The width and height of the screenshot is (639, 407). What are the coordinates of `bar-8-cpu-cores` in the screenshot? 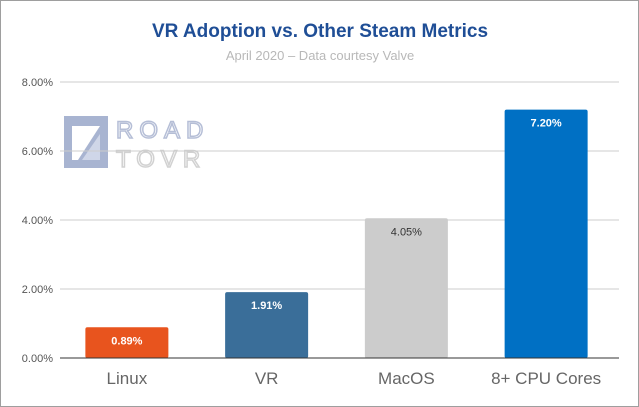 It's located at (546, 233).